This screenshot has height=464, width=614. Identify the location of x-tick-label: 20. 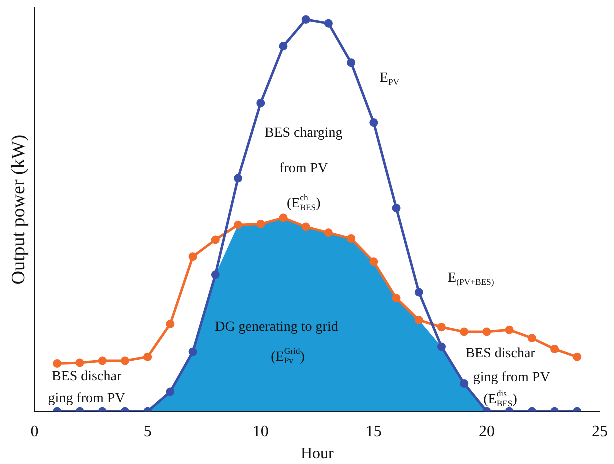
(486, 431).